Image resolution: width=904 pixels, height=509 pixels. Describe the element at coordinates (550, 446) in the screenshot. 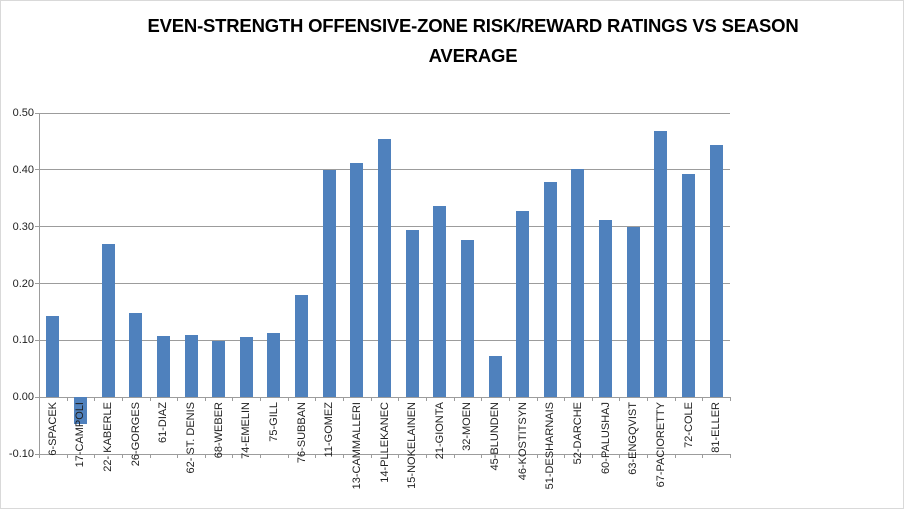

I see `x-category-label: 51-DESHARNAIS` at that location.